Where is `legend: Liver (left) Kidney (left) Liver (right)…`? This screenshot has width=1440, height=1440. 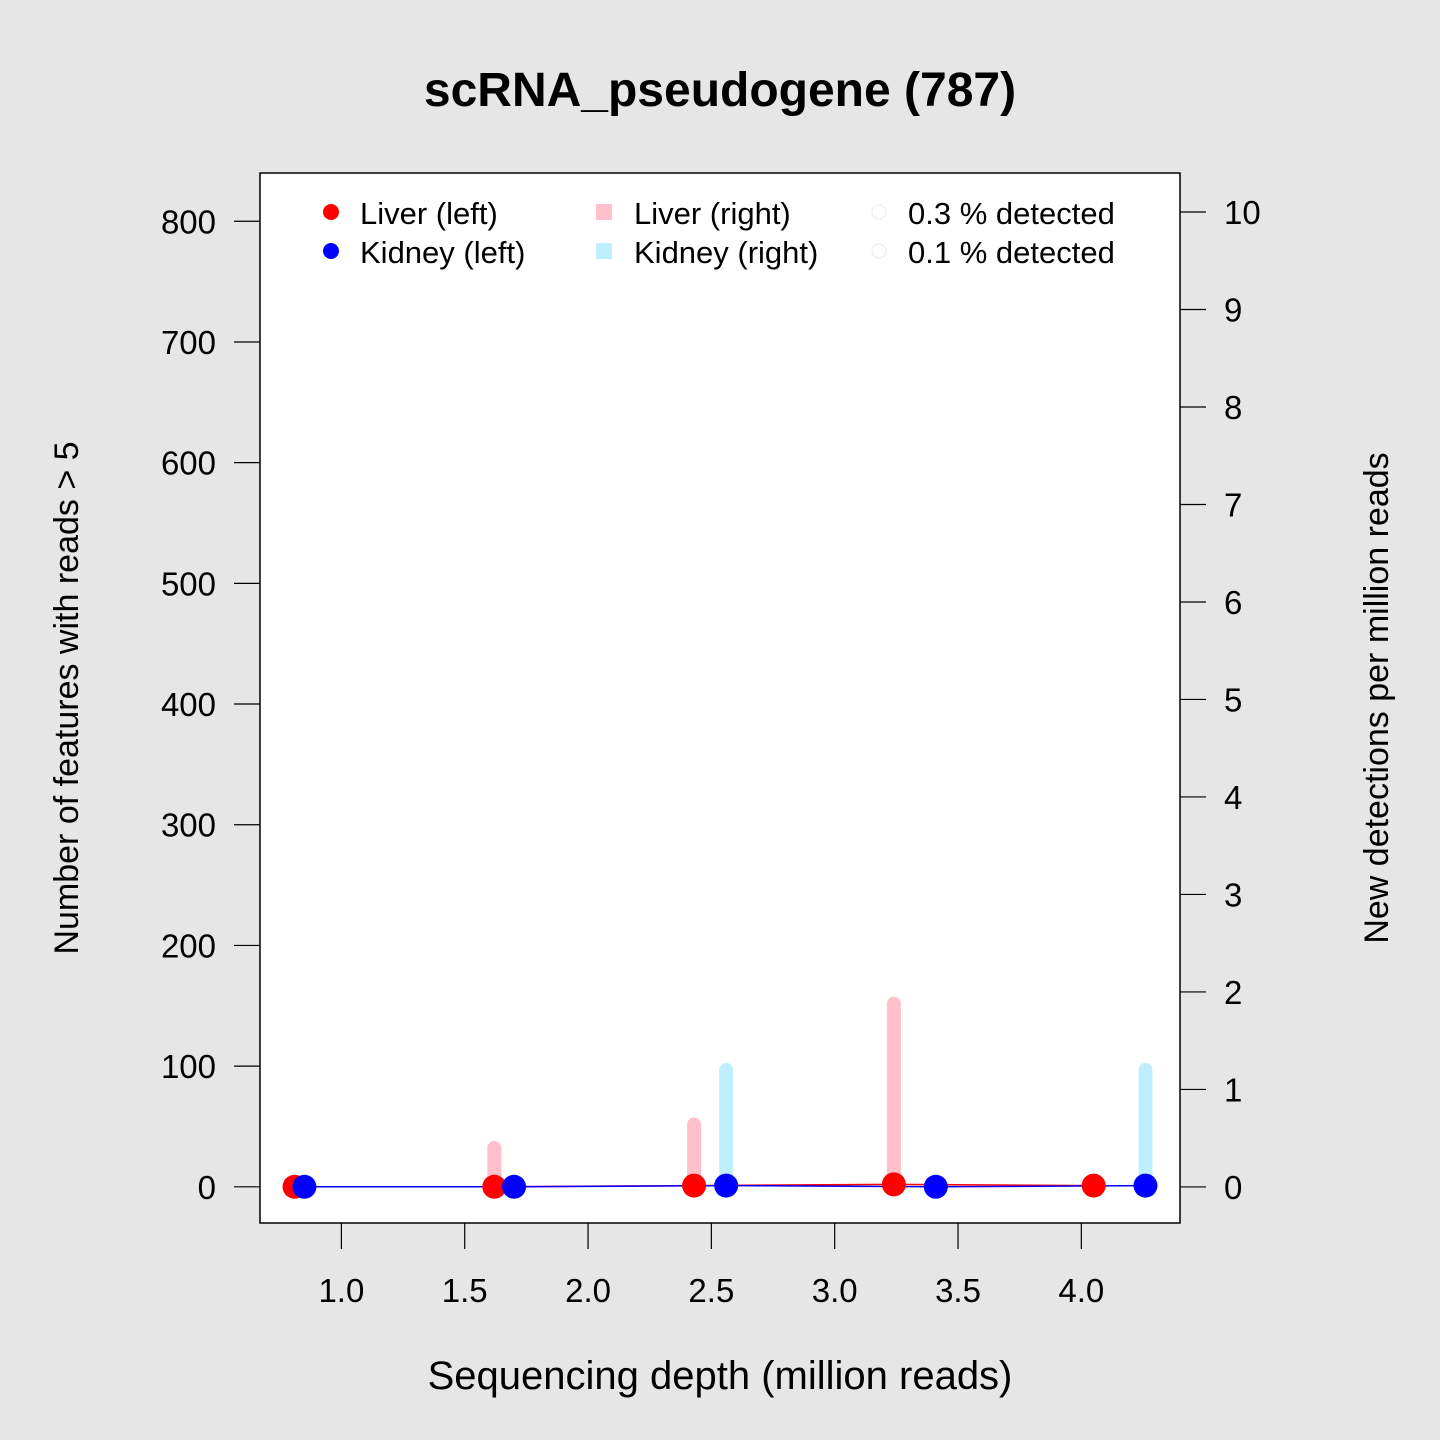
legend: Liver (left) Kidney (left) Liver (right)… is located at coordinates (719, 233).